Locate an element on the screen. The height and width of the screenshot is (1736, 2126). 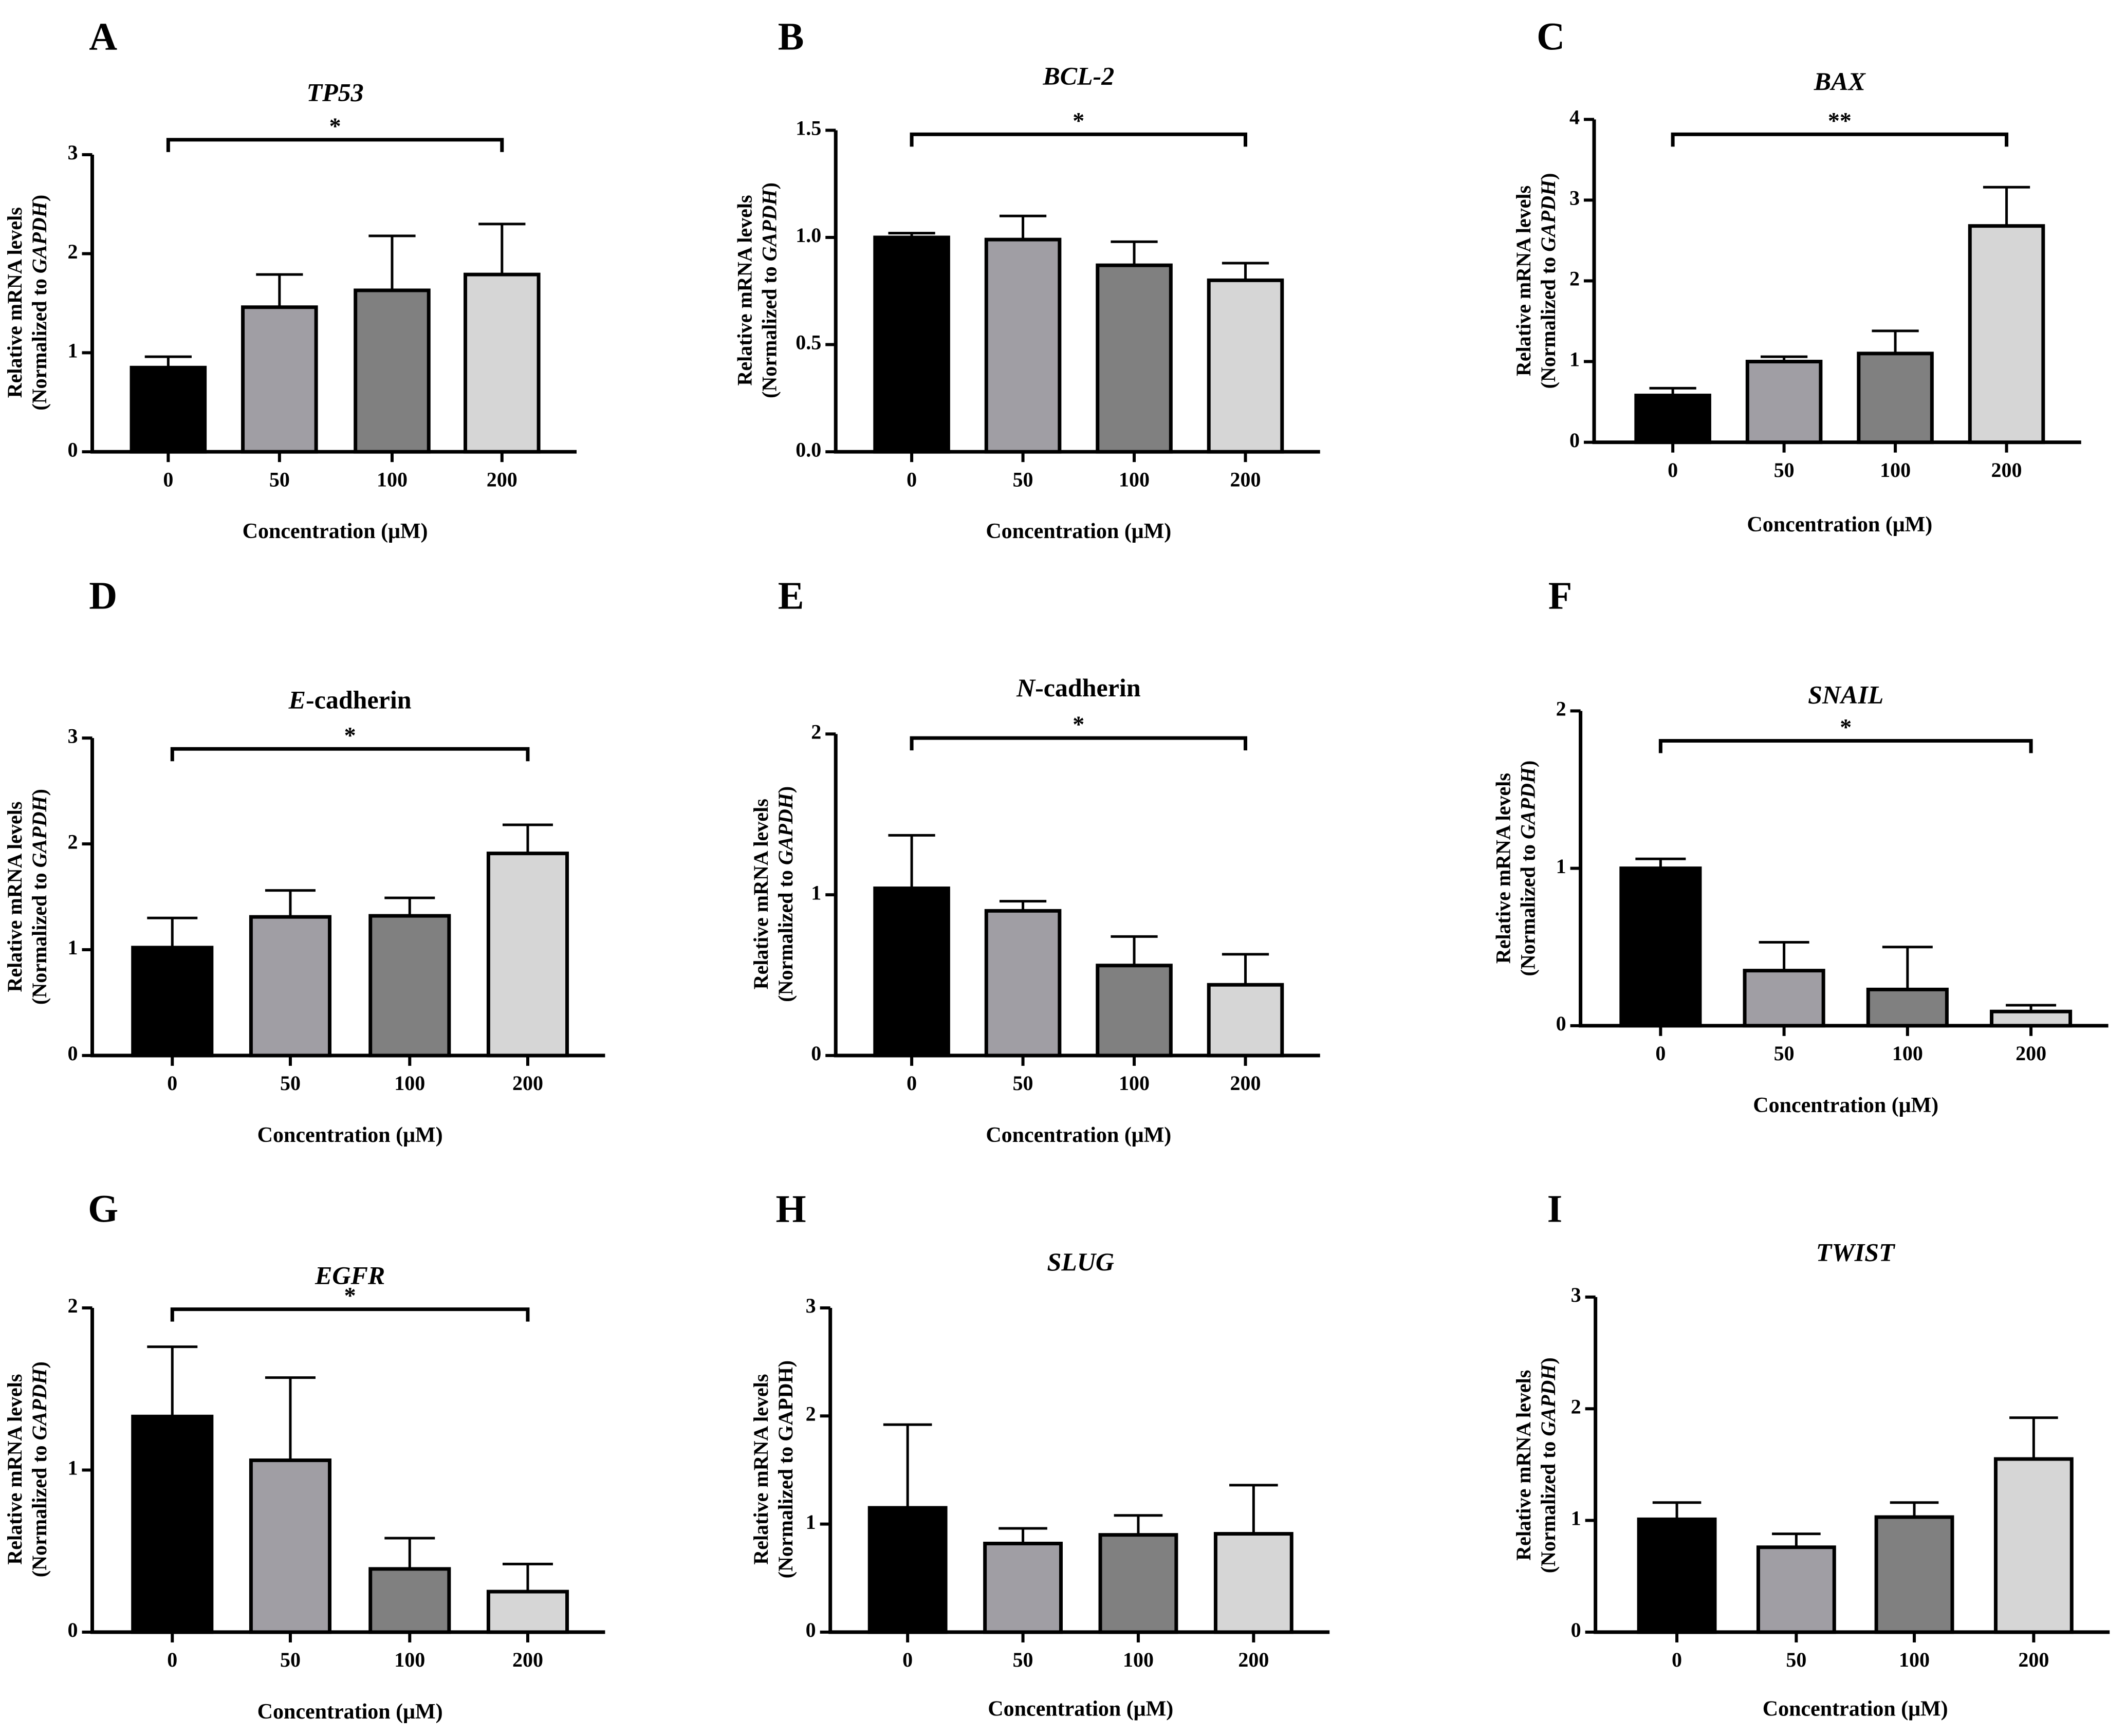
chart-title-italic-part: E is located at coordinates (297, 700).